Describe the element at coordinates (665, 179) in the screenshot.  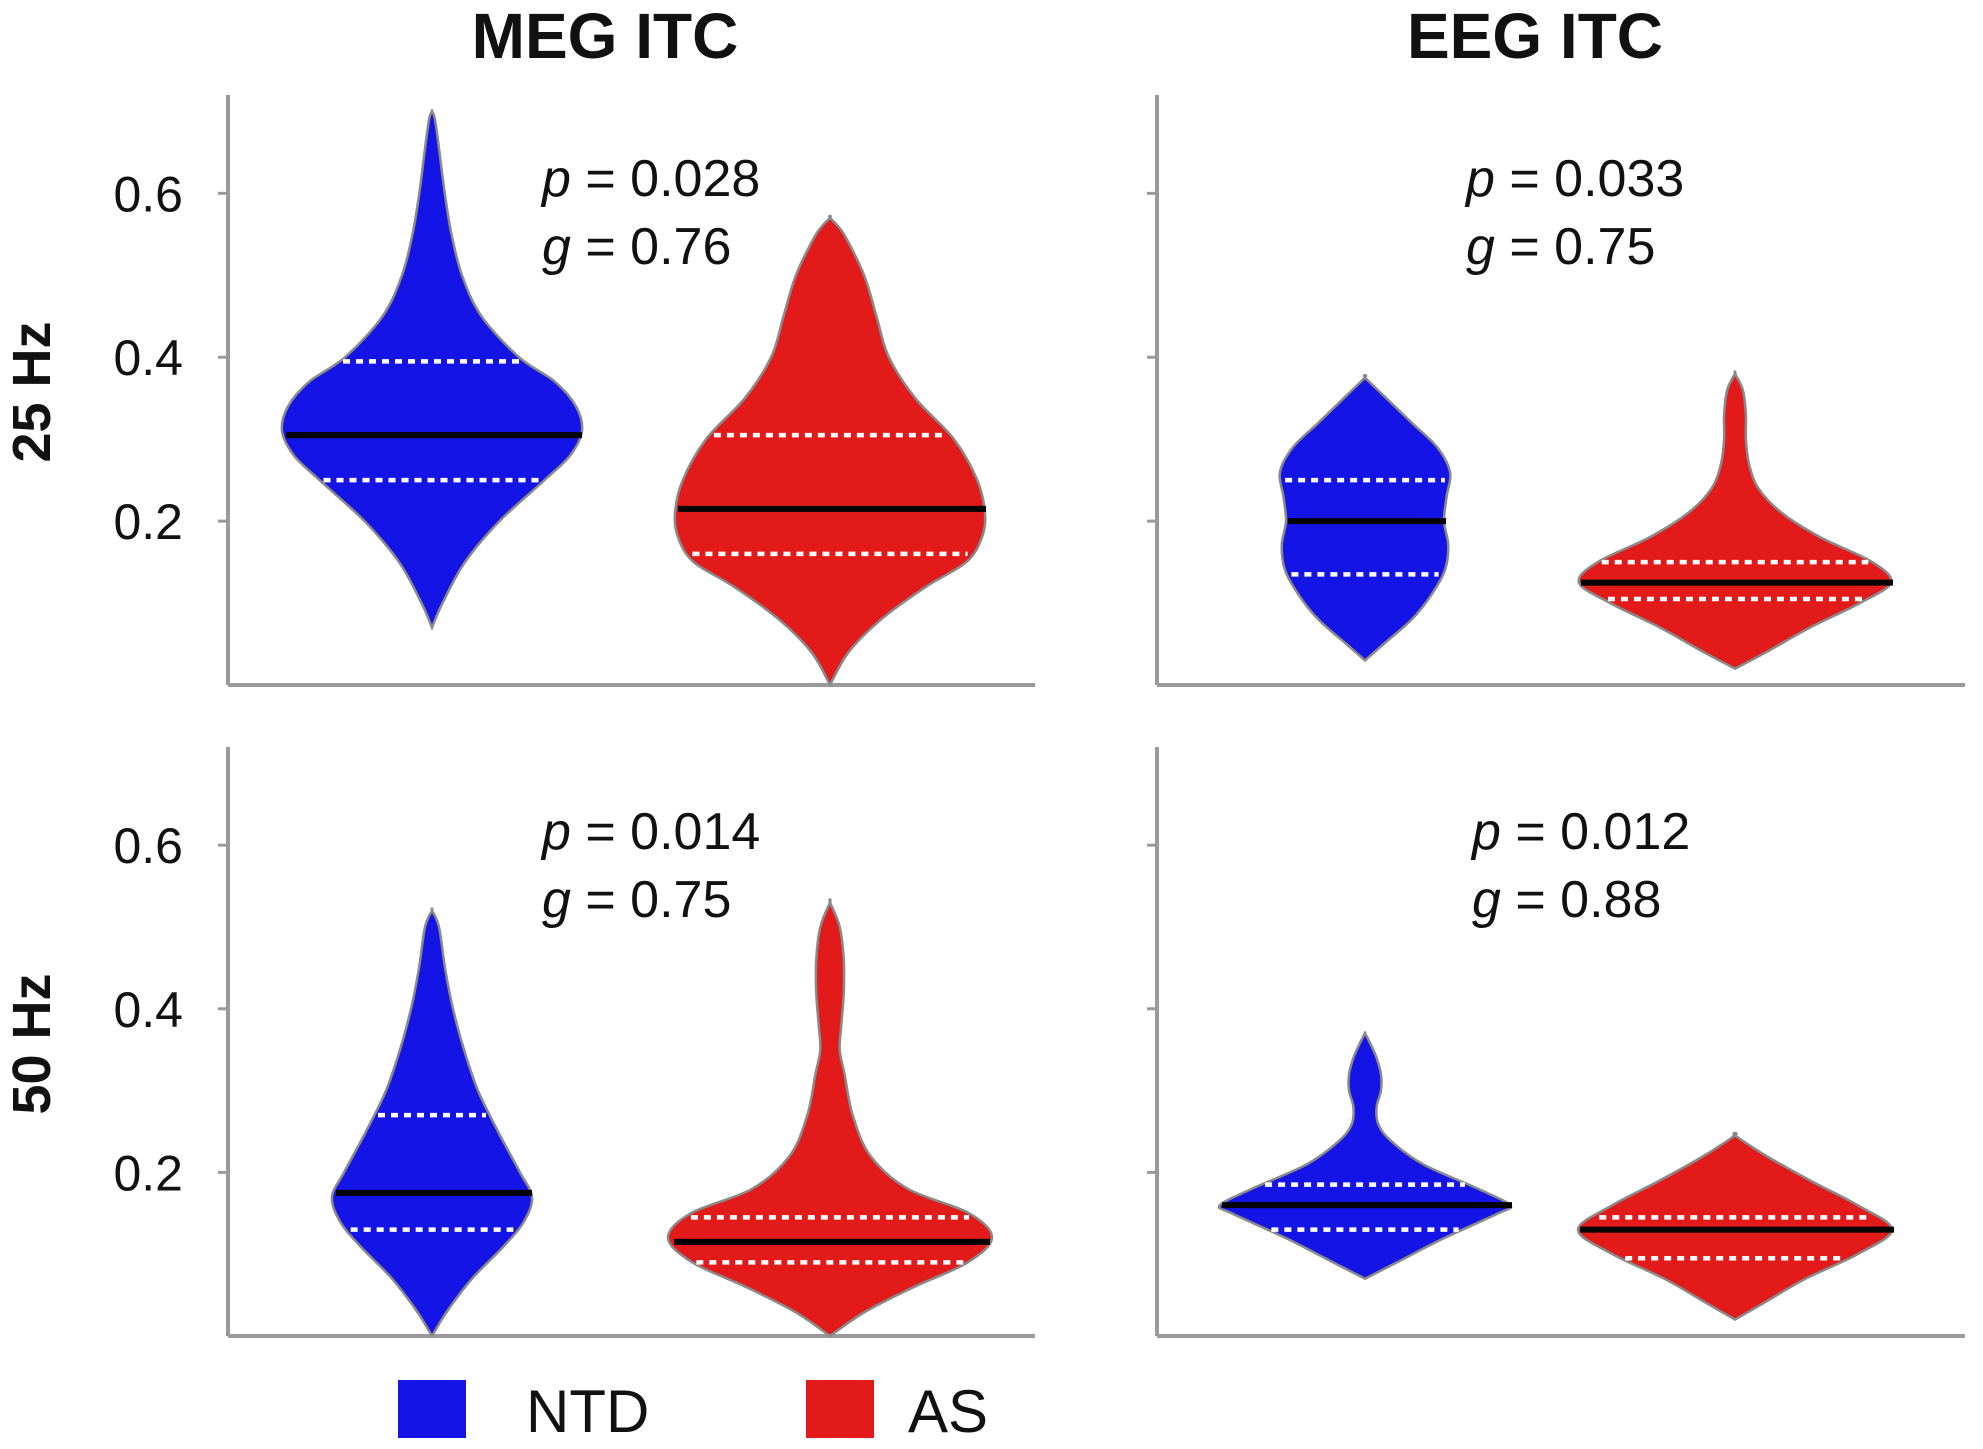
I see `p-value-text: = 0.028` at that location.